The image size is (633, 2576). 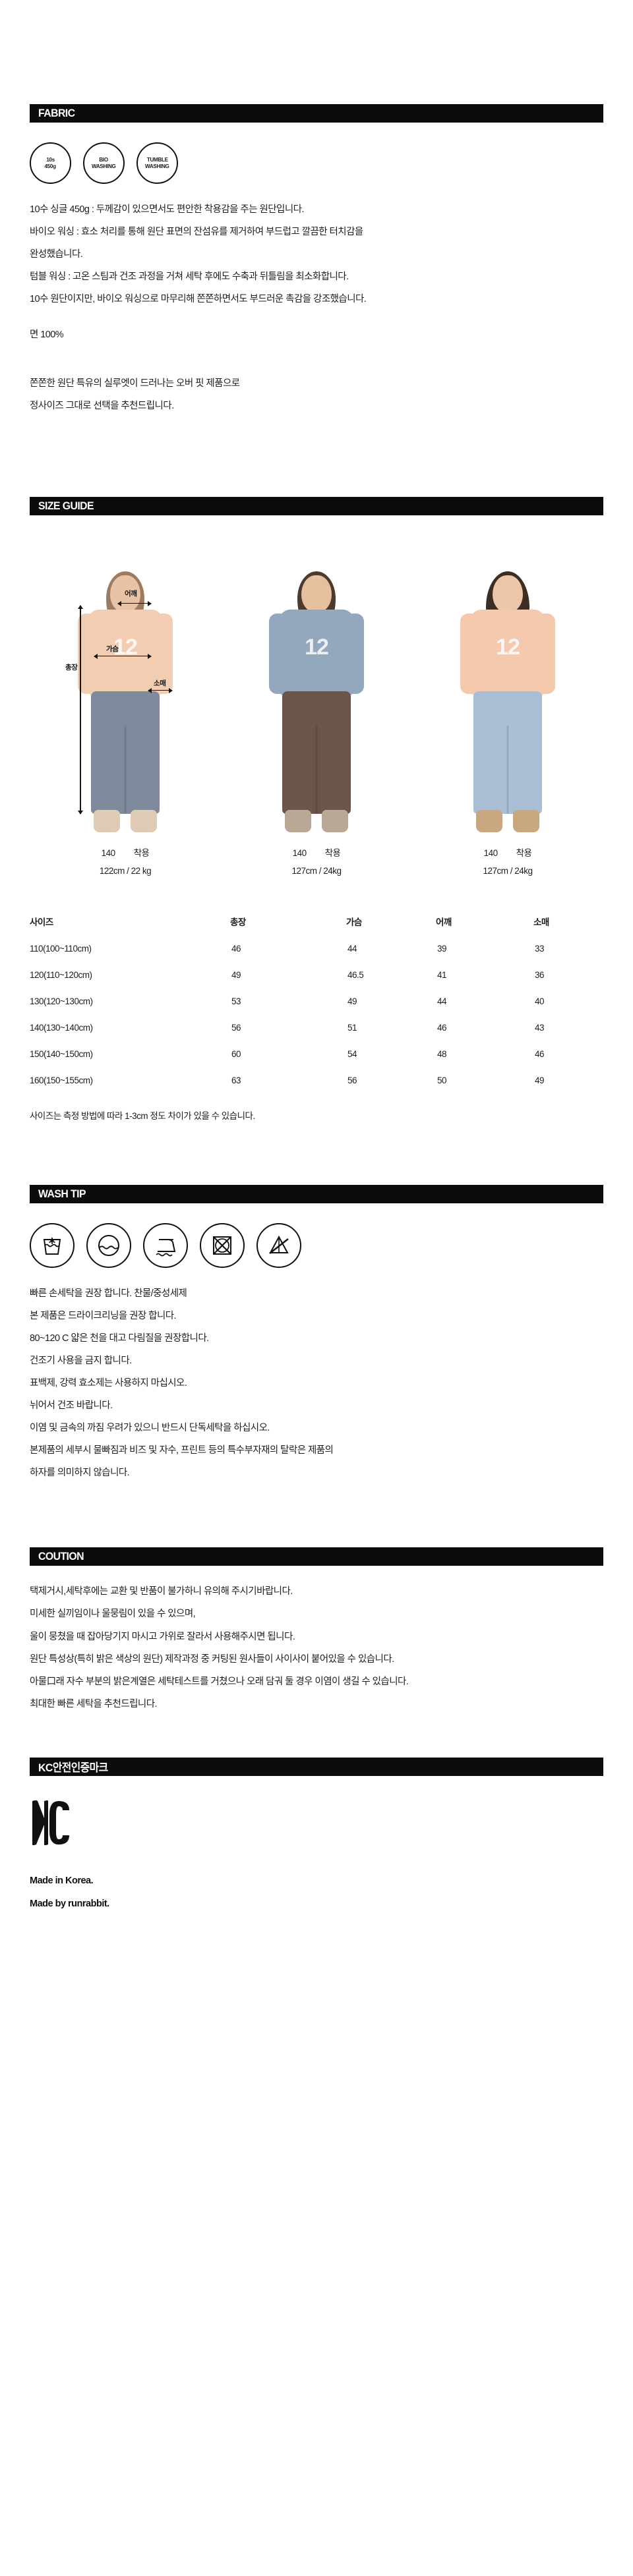 What do you see at coordinates (50, 165) in the screenshot?
I see `yarn-weight-badge-line-2: 450g` at bounding box center [50, 165].